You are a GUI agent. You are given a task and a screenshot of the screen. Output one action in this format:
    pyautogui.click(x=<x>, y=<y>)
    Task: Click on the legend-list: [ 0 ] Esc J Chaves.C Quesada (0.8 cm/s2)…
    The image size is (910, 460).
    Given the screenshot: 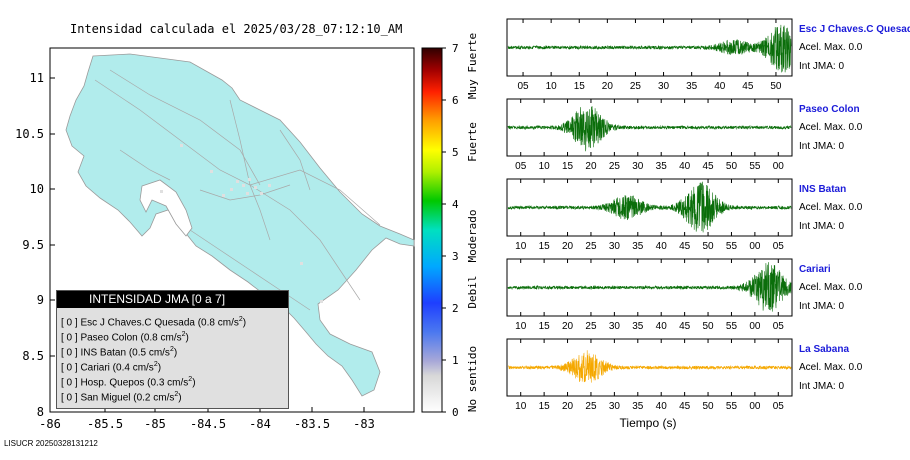 What is the action you would take?
    pyautogui.click(x=172, y=358)
    